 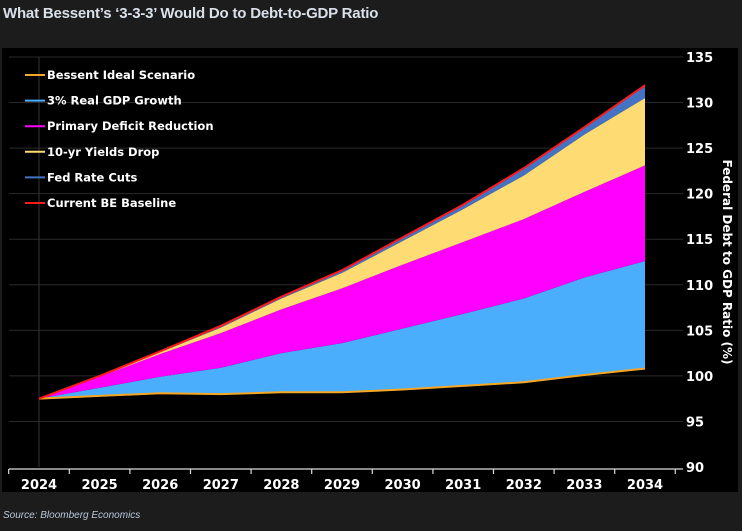 I want to click on x-tick-label: 2025, so click(x=100, y=485).